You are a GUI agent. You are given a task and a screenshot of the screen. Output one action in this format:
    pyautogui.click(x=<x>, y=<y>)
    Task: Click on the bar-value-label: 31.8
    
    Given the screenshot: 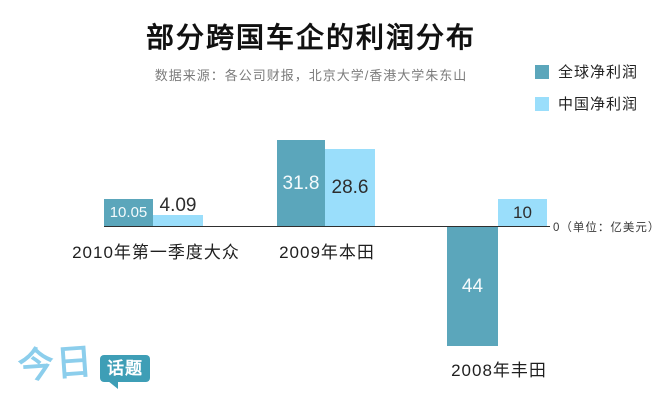 What is the action you would take?
    pyautogui.click(x=301, y=183)
    